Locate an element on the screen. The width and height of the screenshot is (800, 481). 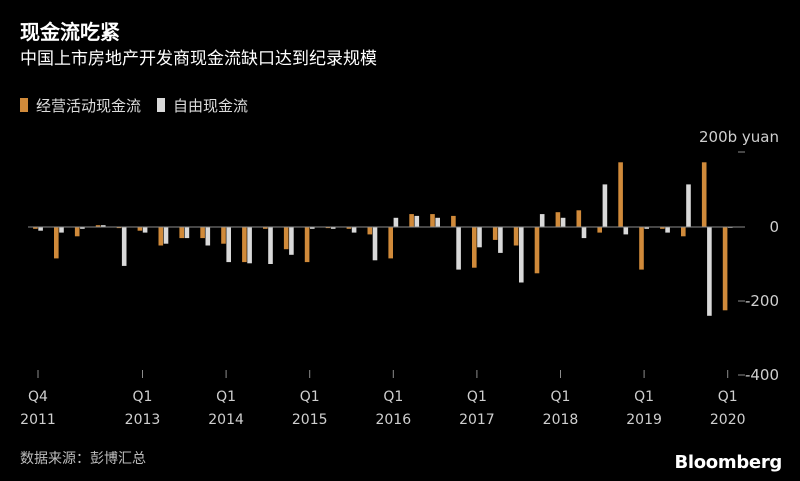
bar-free-2019Q3 is located at coordinates (688, 205).